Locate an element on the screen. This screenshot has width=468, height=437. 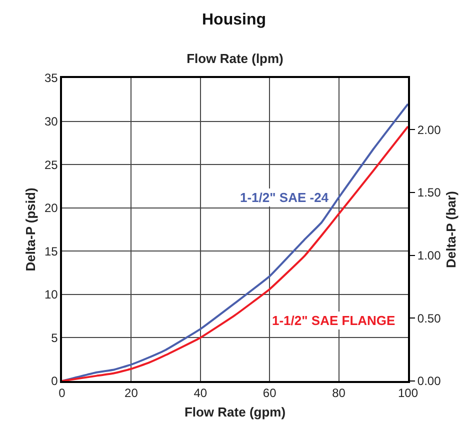
x2-axis-title: Flow Rate (lpm) is located at coordinates (235, 58).